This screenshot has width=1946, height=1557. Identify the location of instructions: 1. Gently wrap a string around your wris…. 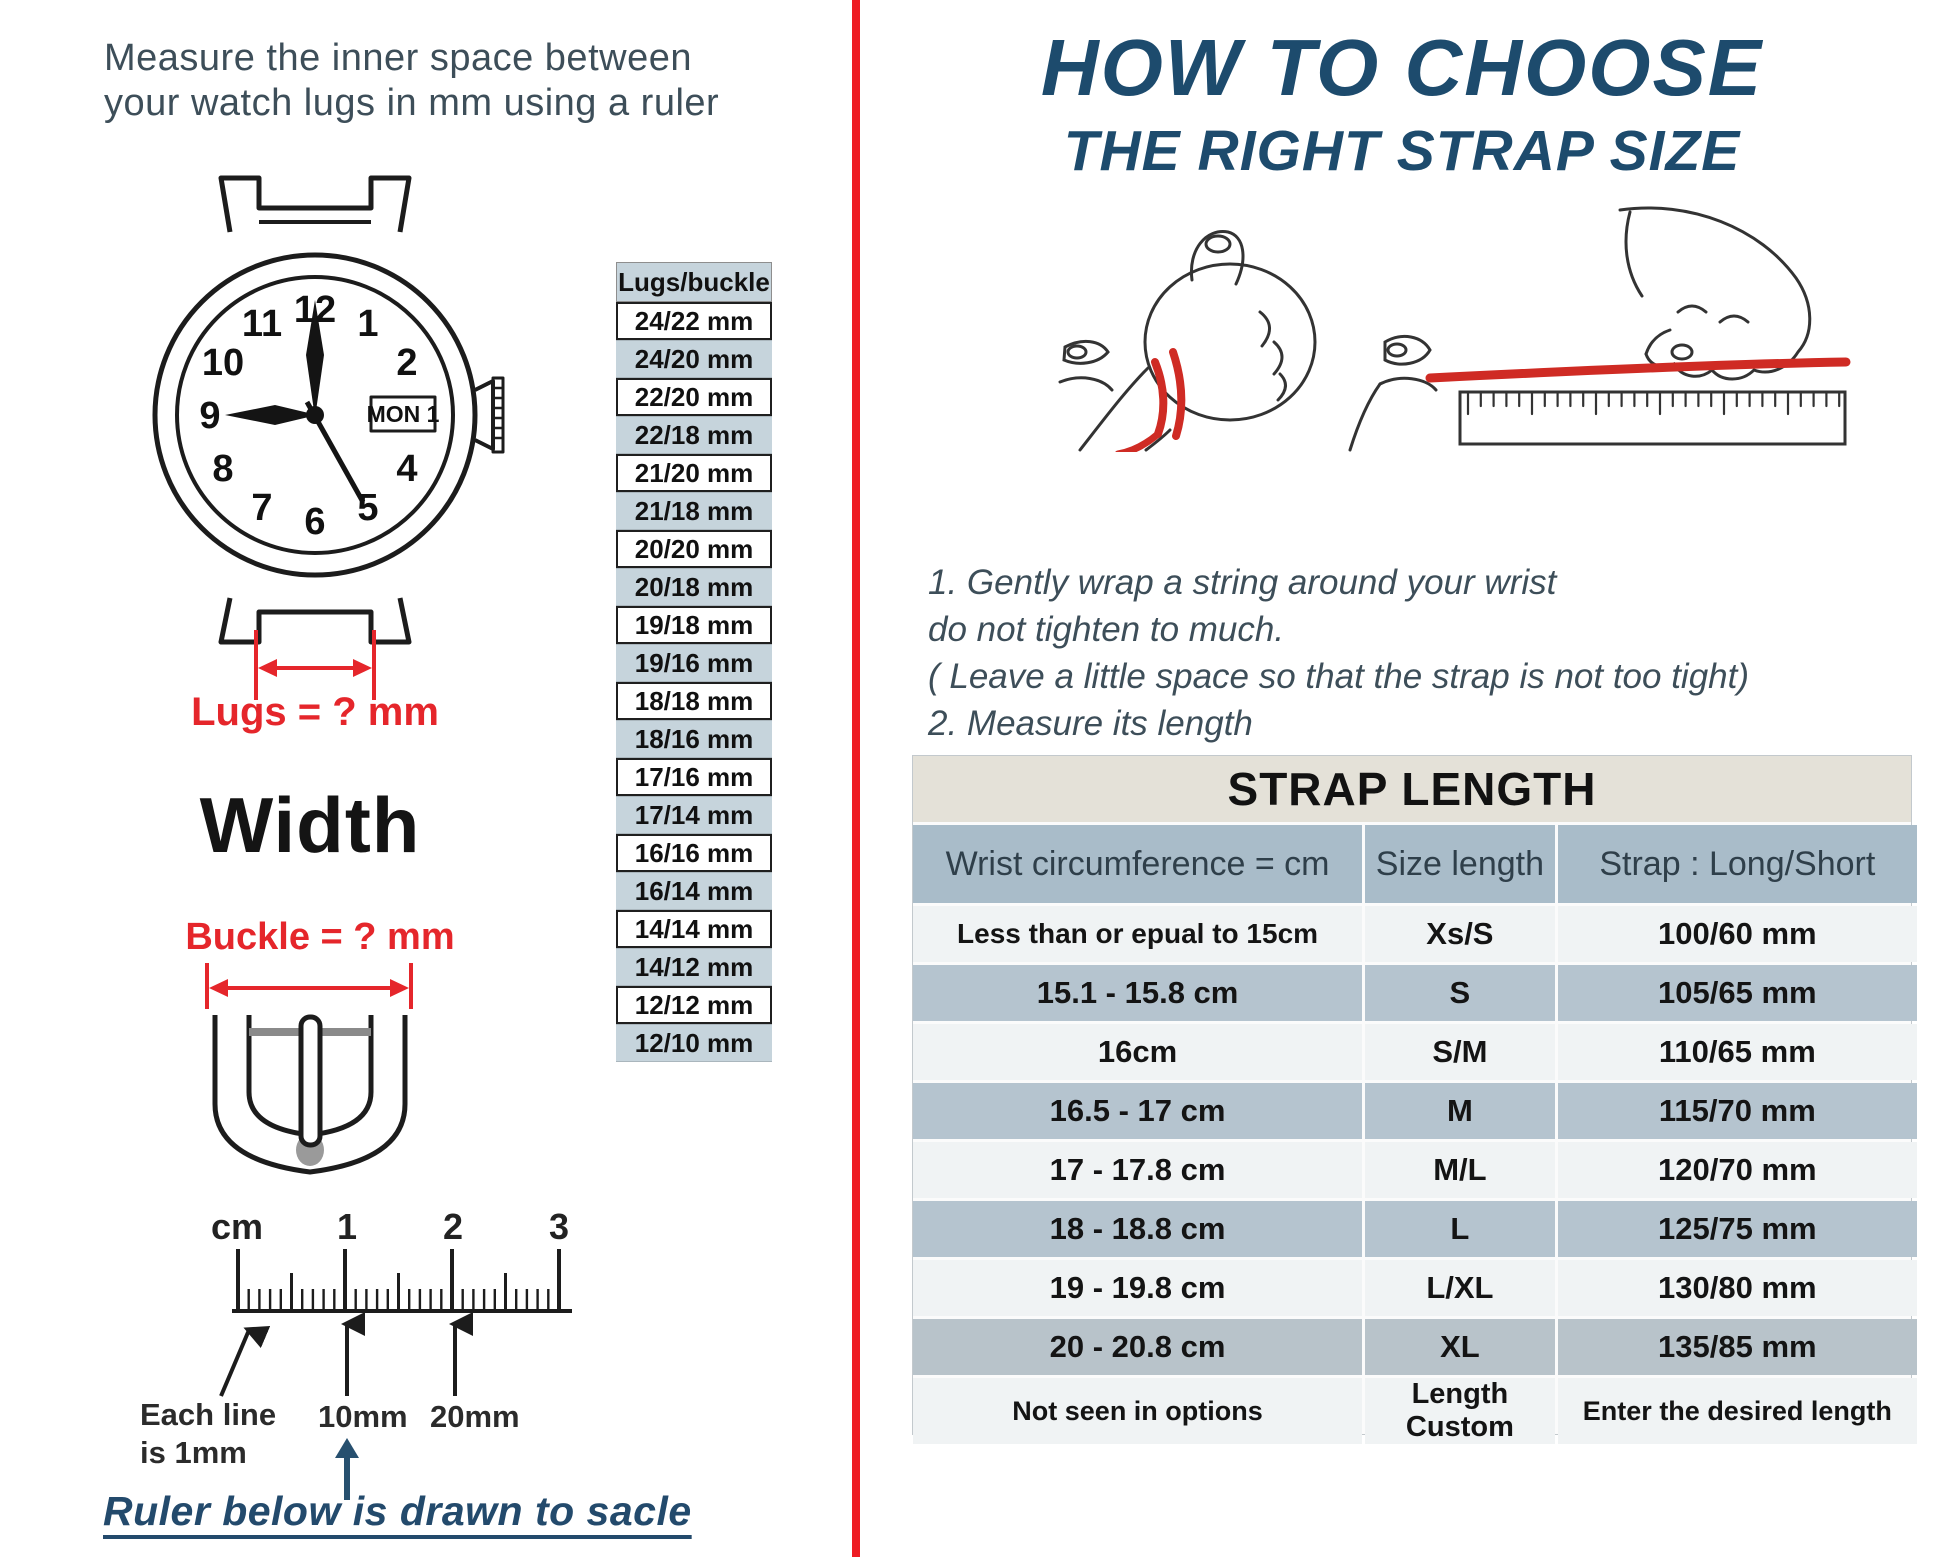
(1358, 654).